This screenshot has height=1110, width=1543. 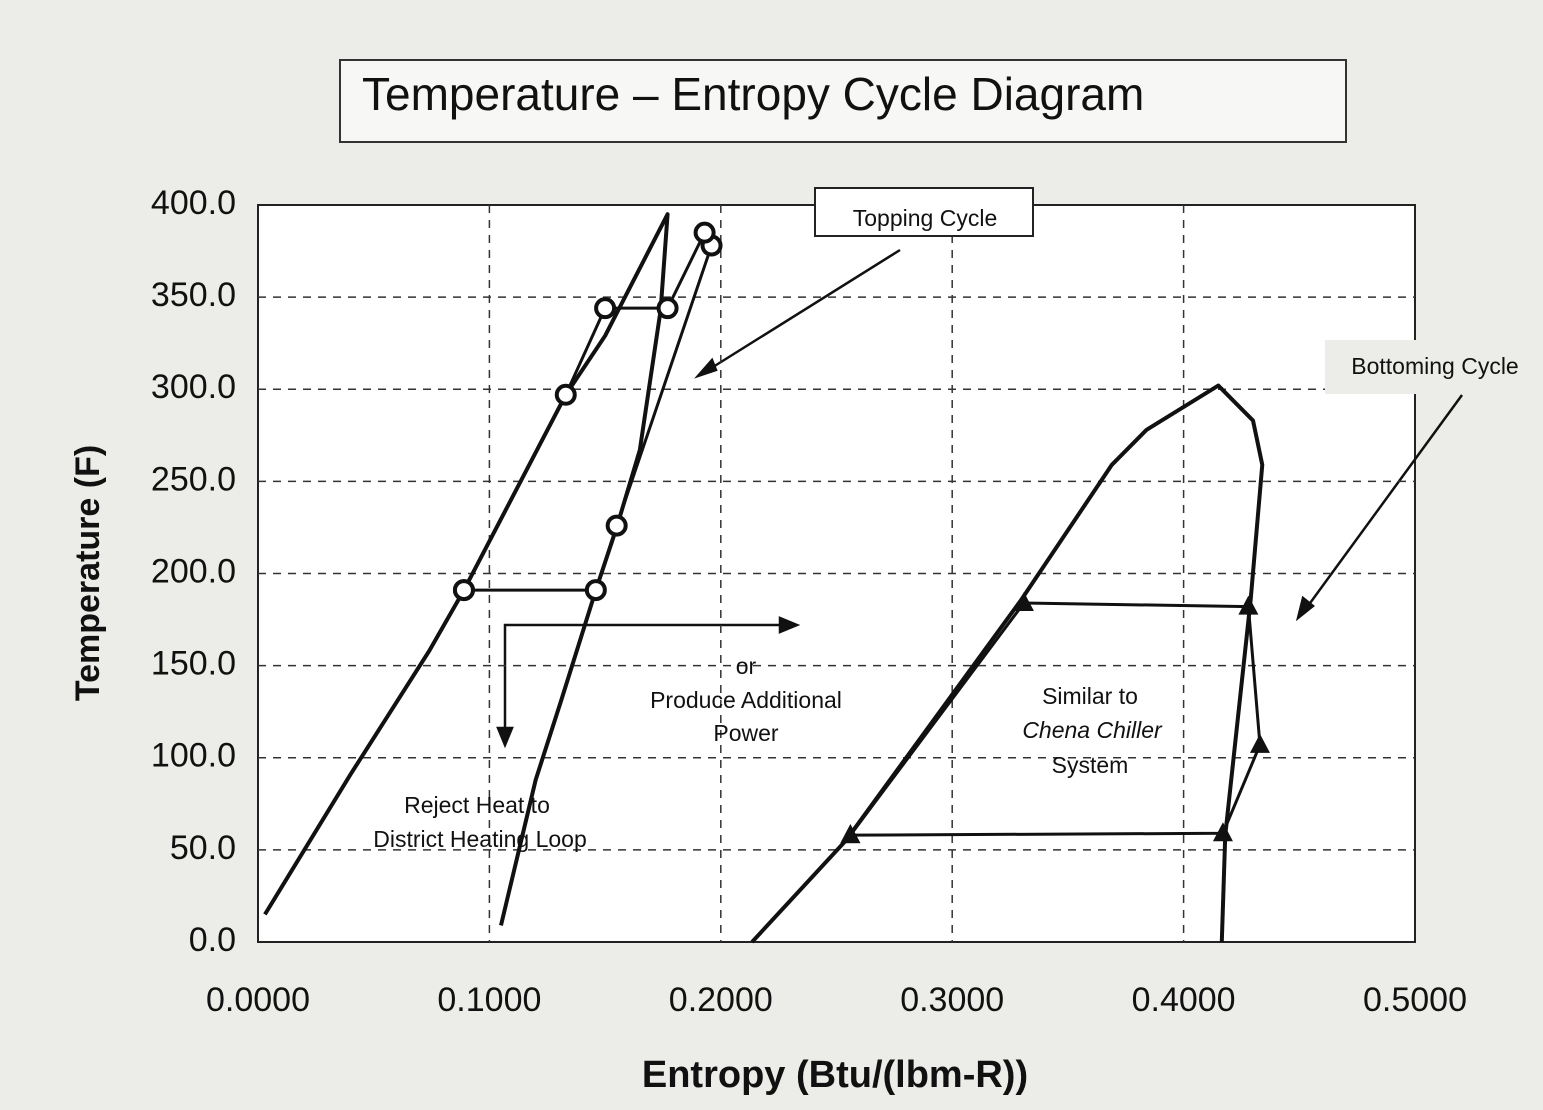 I want to click on y-tick-label: 50.0, so click(x=203, y=848).